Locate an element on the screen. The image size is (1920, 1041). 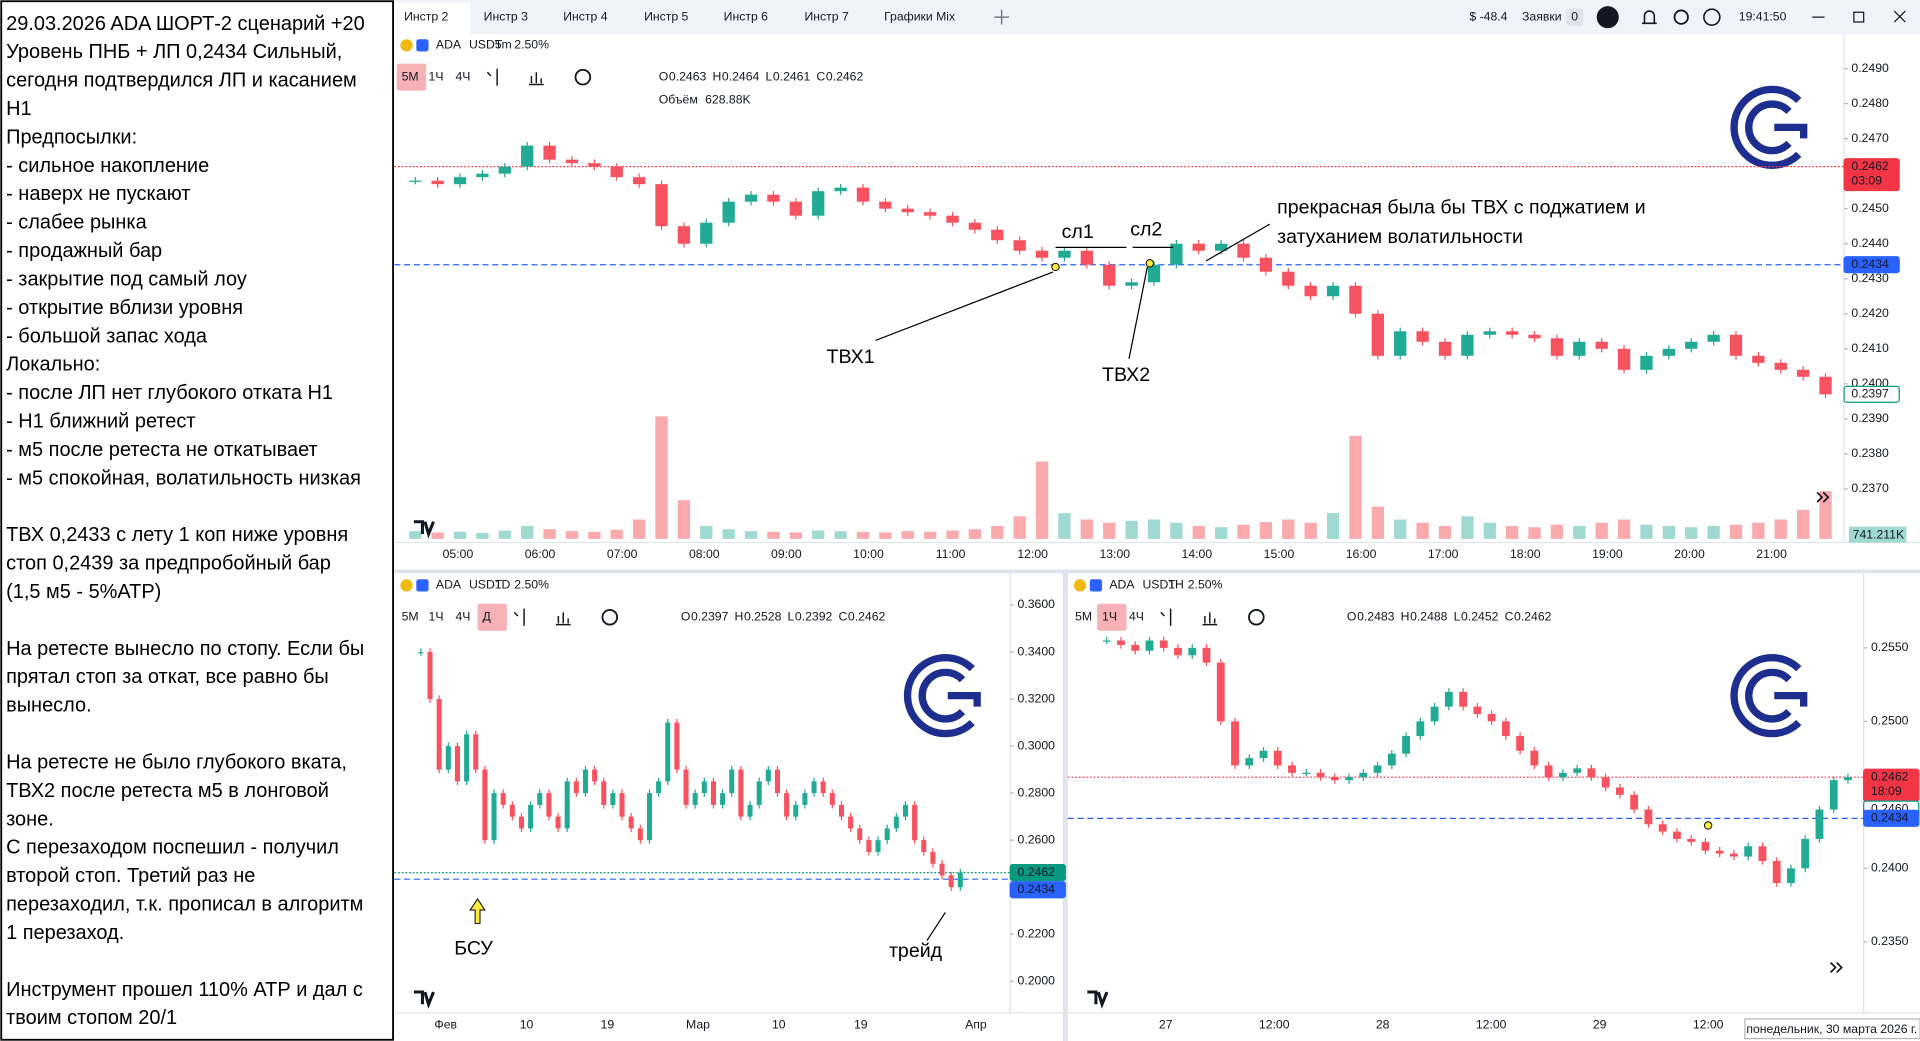
ohlc-value: 0.2464 is located at coordinates (741, 76).